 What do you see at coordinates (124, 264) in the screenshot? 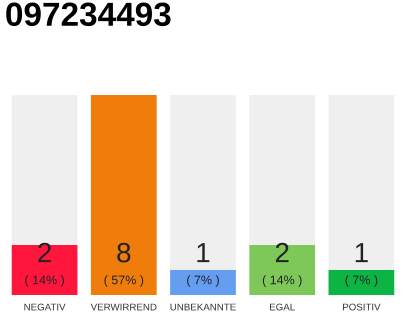
I see `data-label: 8 ( 57% )` at bounding box center [124, 264].